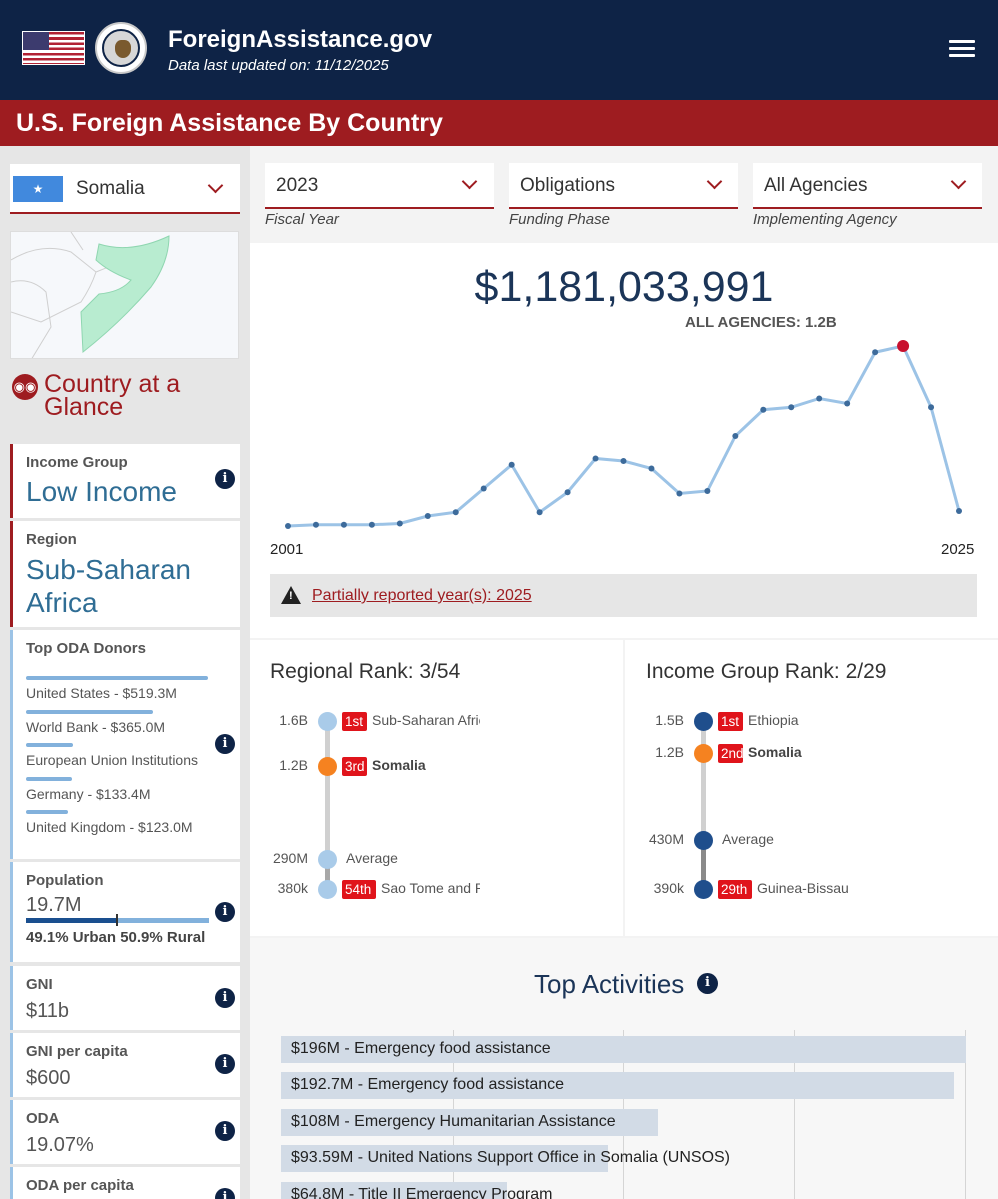 This screenshot has width=998, height=1199. Describe the element at coordinates (60, 1145) in the screenshot. I see `oda-value: 19.07%` at that location.